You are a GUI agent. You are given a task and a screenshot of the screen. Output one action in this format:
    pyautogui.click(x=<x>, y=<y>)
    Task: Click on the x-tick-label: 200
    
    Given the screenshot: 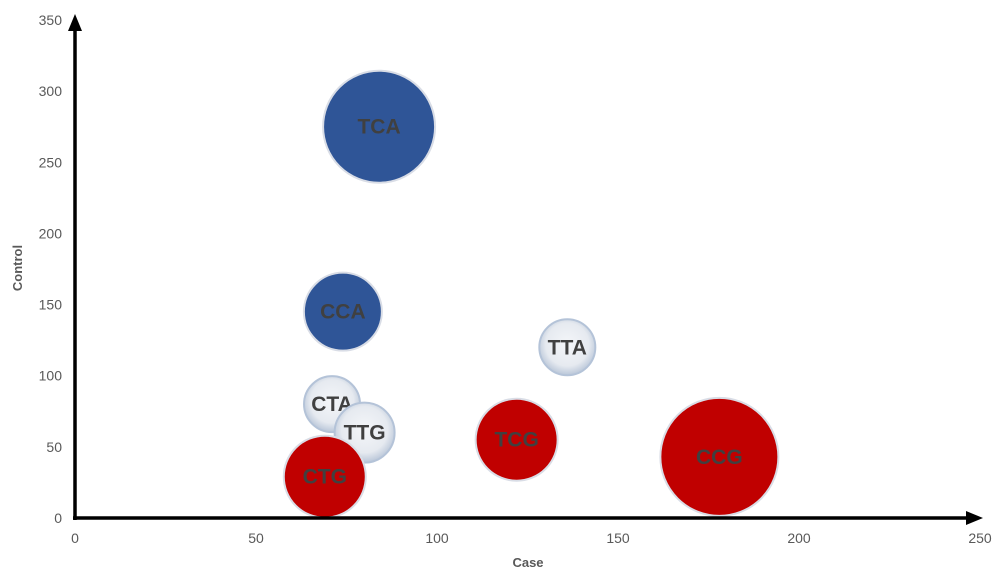 What is the action you would take?
    pyautogui.click(x=799, y=538)
    